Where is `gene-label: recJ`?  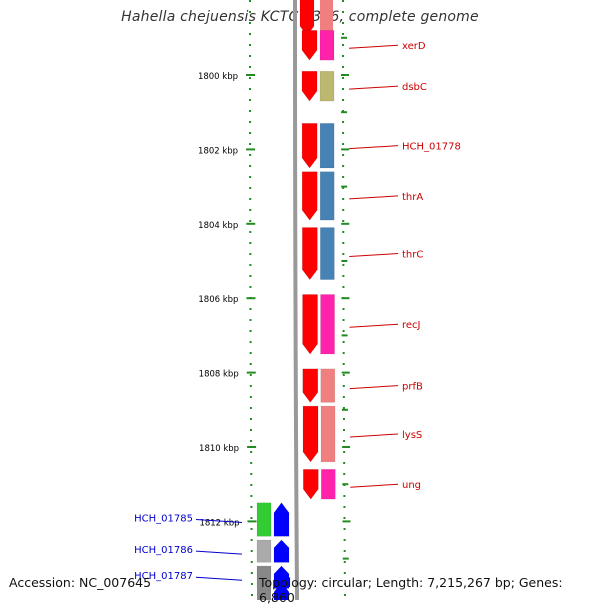
gene-label: recJ is located at coordinates (411, 325).